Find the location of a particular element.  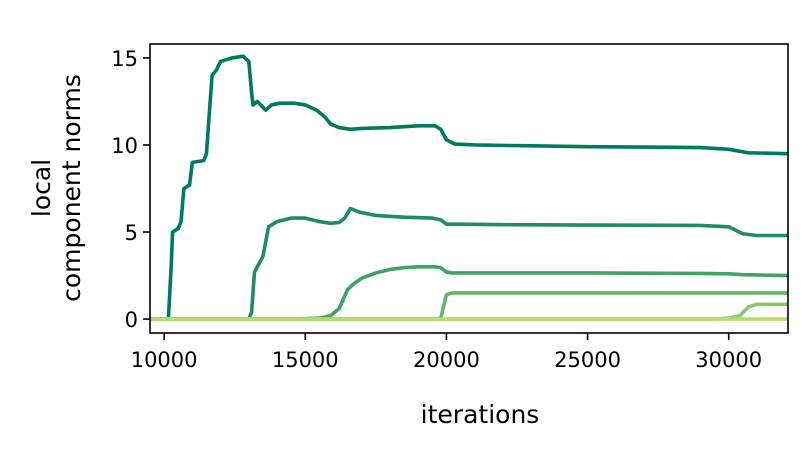

x-tick-label: 20000 is located at coordinates (446, 360).